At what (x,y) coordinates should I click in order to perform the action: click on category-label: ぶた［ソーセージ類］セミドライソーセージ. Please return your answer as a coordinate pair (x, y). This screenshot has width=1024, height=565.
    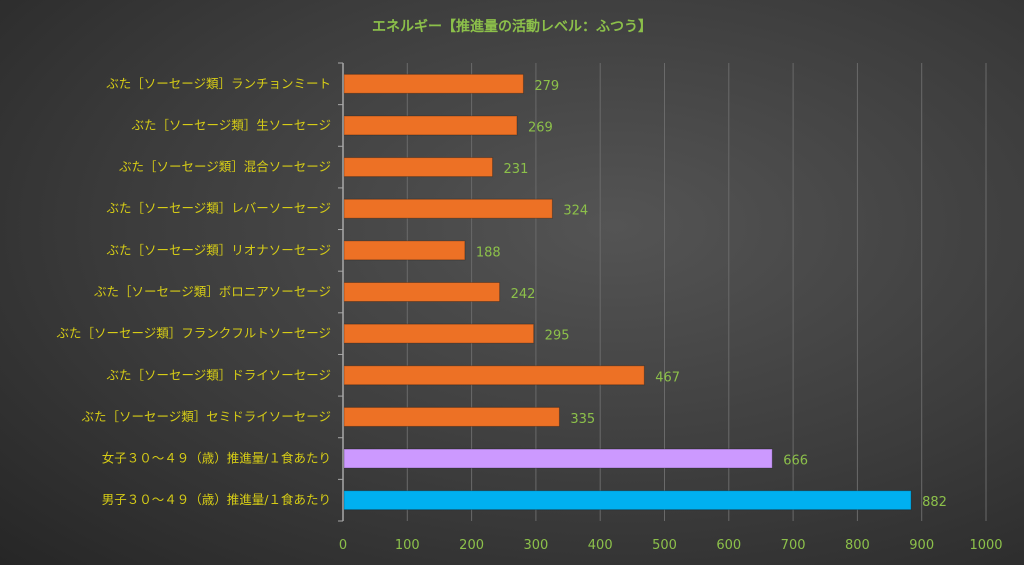
    Looking at the image, I should click on (206, 416).